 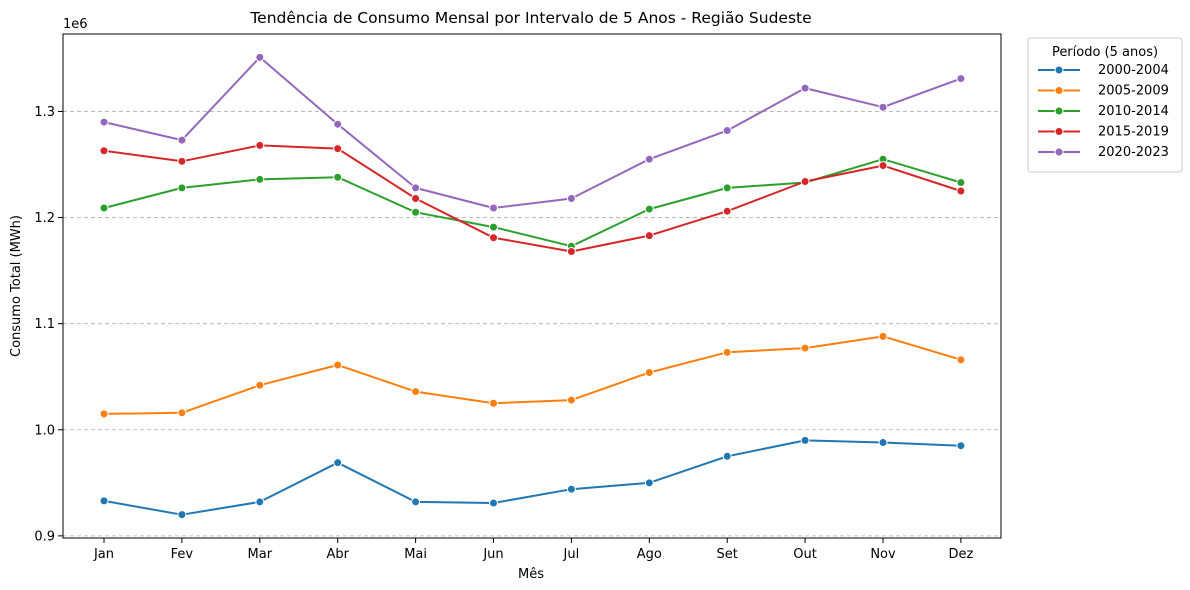 I want to click on series-2005-2009, so click(x=532, y=375).